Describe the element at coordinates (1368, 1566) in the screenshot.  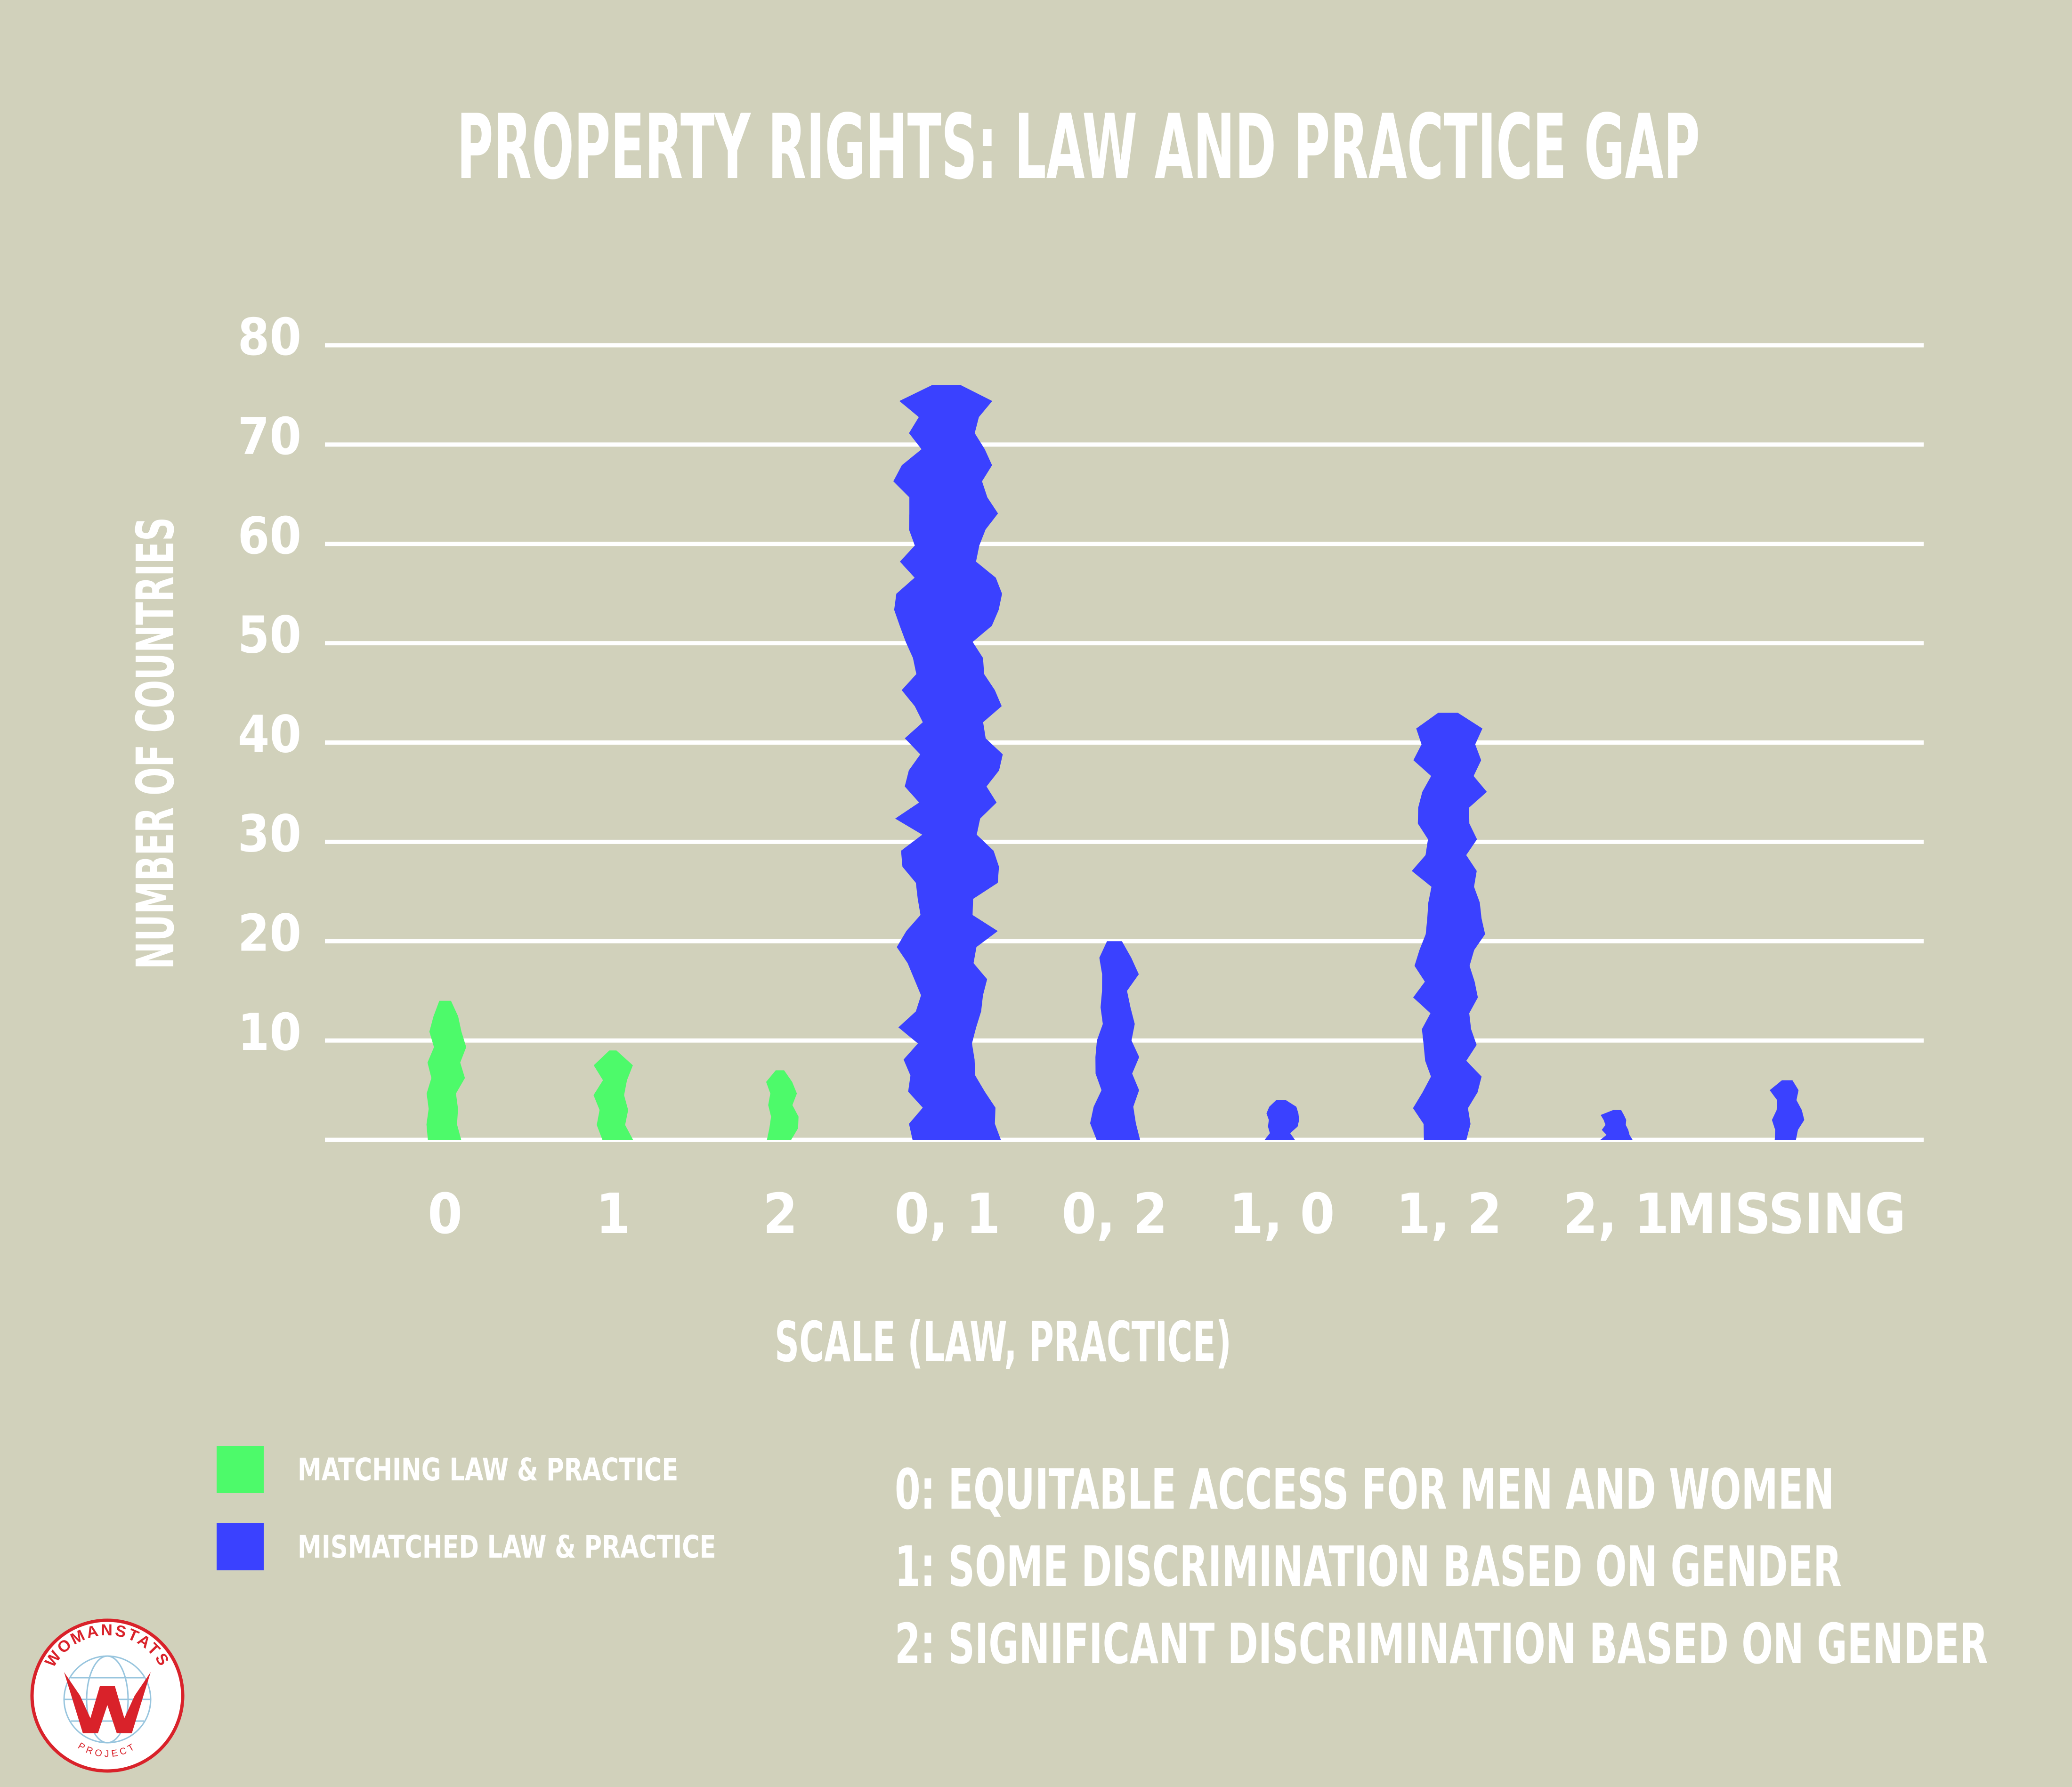
I see `scale-note-1: 1: SOME DISCRIMINATION BASED ON GENDER` at that location.